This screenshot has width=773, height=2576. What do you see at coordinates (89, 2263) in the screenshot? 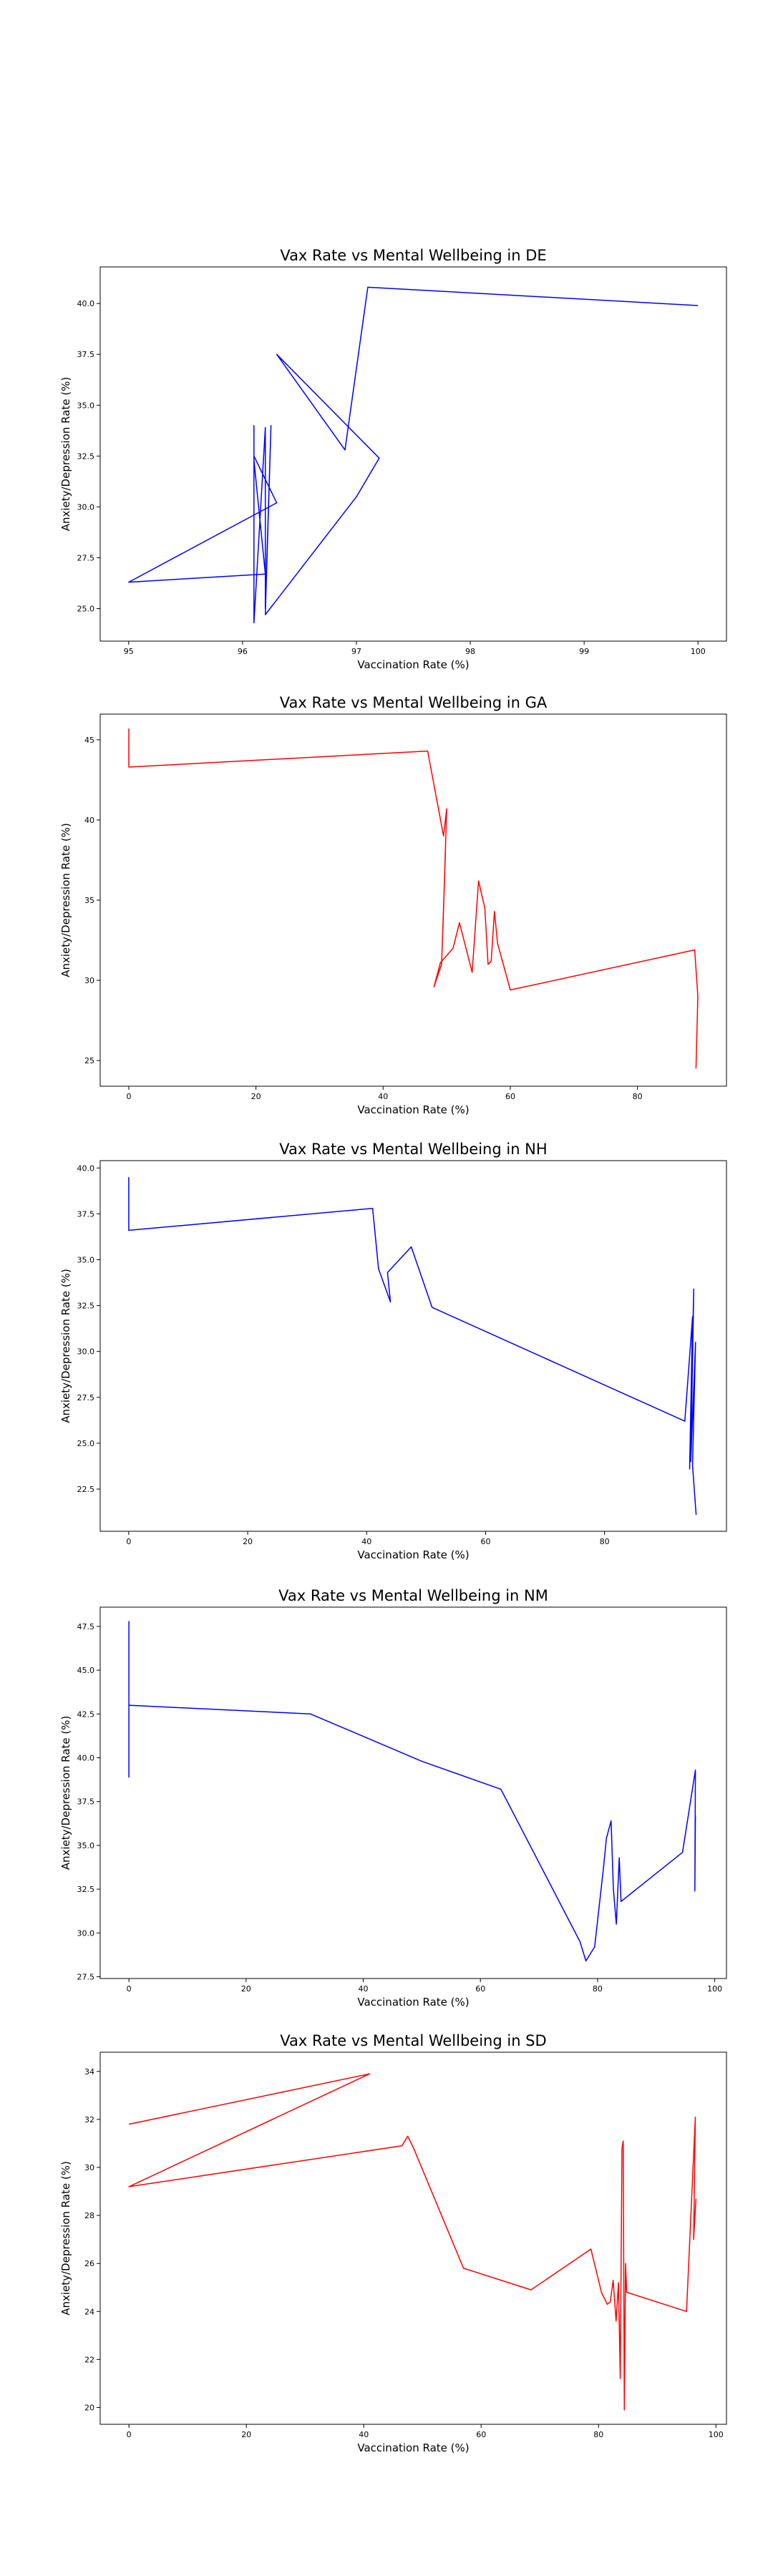
I see `y-tick-label: 26` at bounding box center [89, 2263].